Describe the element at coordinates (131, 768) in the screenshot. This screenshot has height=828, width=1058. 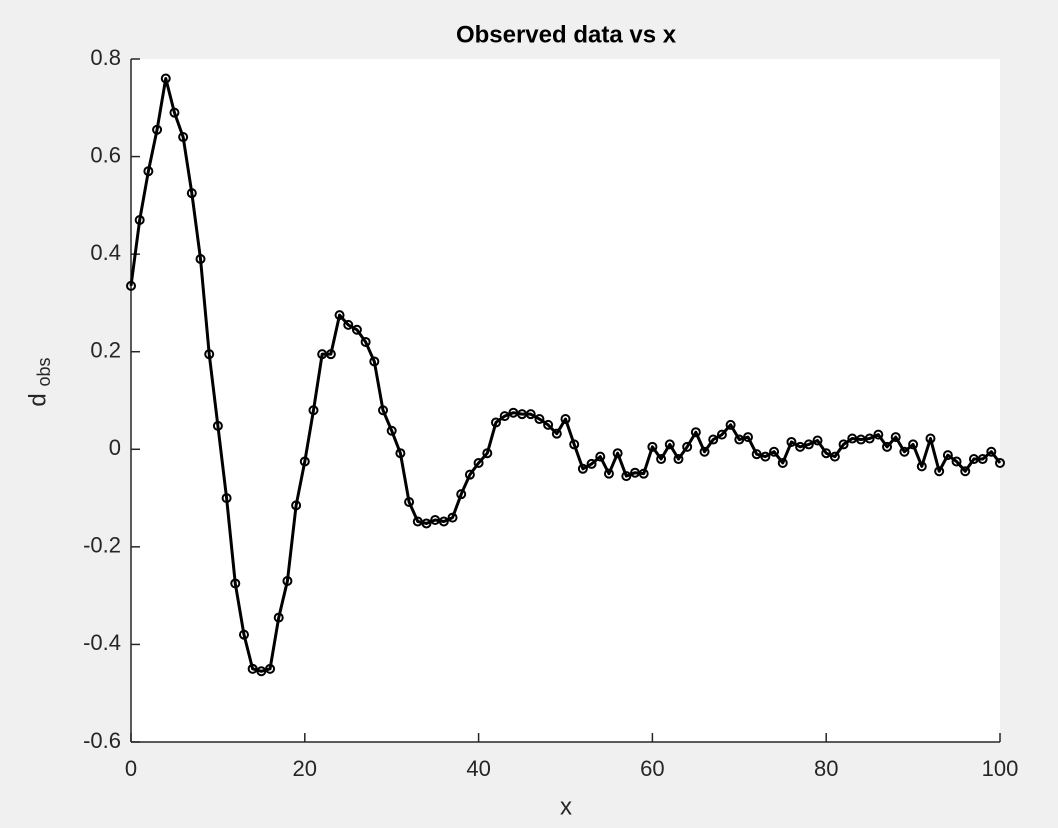
I see `x-tick-label: 0` at that location.